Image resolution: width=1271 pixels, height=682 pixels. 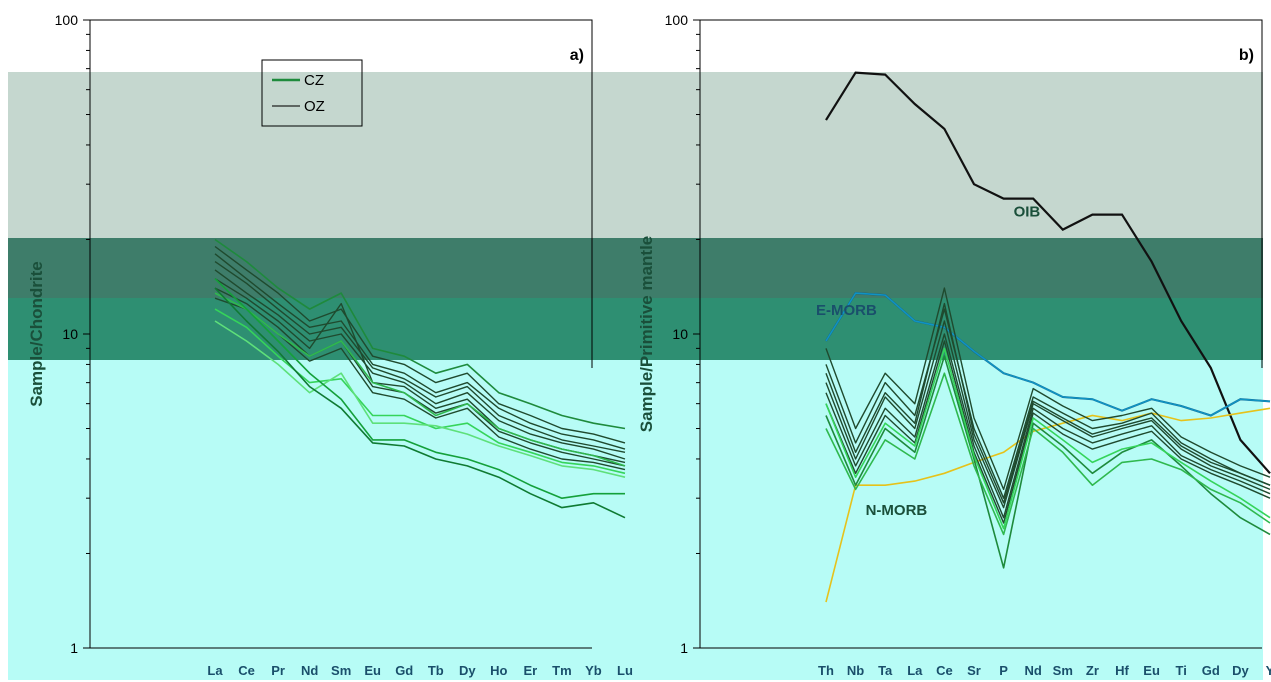 I want to click on x-tick-label: Ti, so click(x=1181, y=670).